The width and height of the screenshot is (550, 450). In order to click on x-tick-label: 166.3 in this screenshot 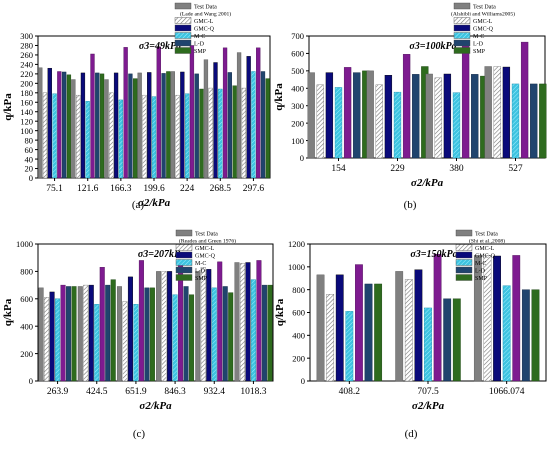, I will do `click(121, 189)`.